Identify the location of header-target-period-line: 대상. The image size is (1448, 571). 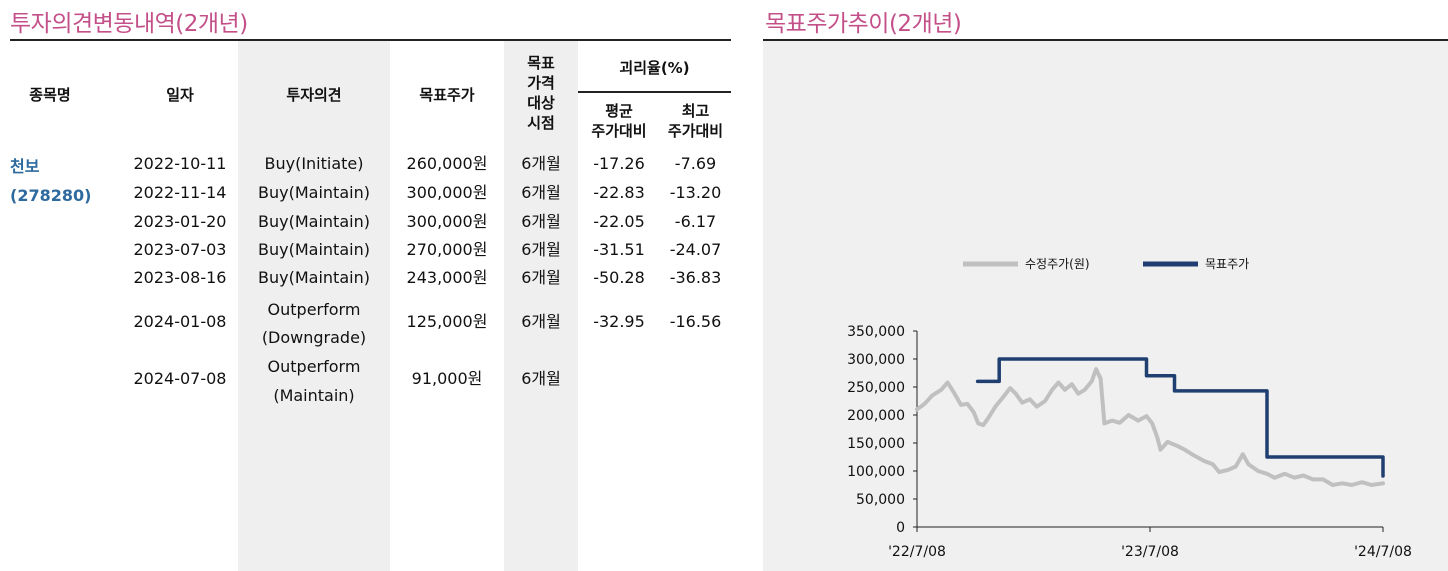
(541, 103).